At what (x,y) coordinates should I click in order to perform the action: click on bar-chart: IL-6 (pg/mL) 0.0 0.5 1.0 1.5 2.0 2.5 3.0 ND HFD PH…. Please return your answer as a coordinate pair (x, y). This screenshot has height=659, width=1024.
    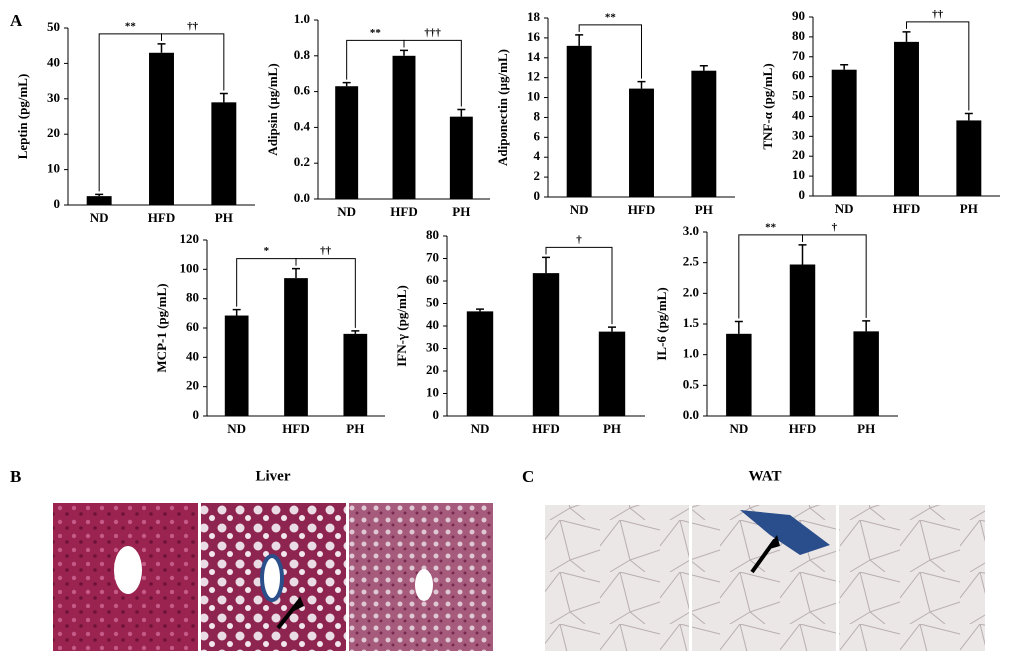
    Looking at the image, I should click on (776, 328).